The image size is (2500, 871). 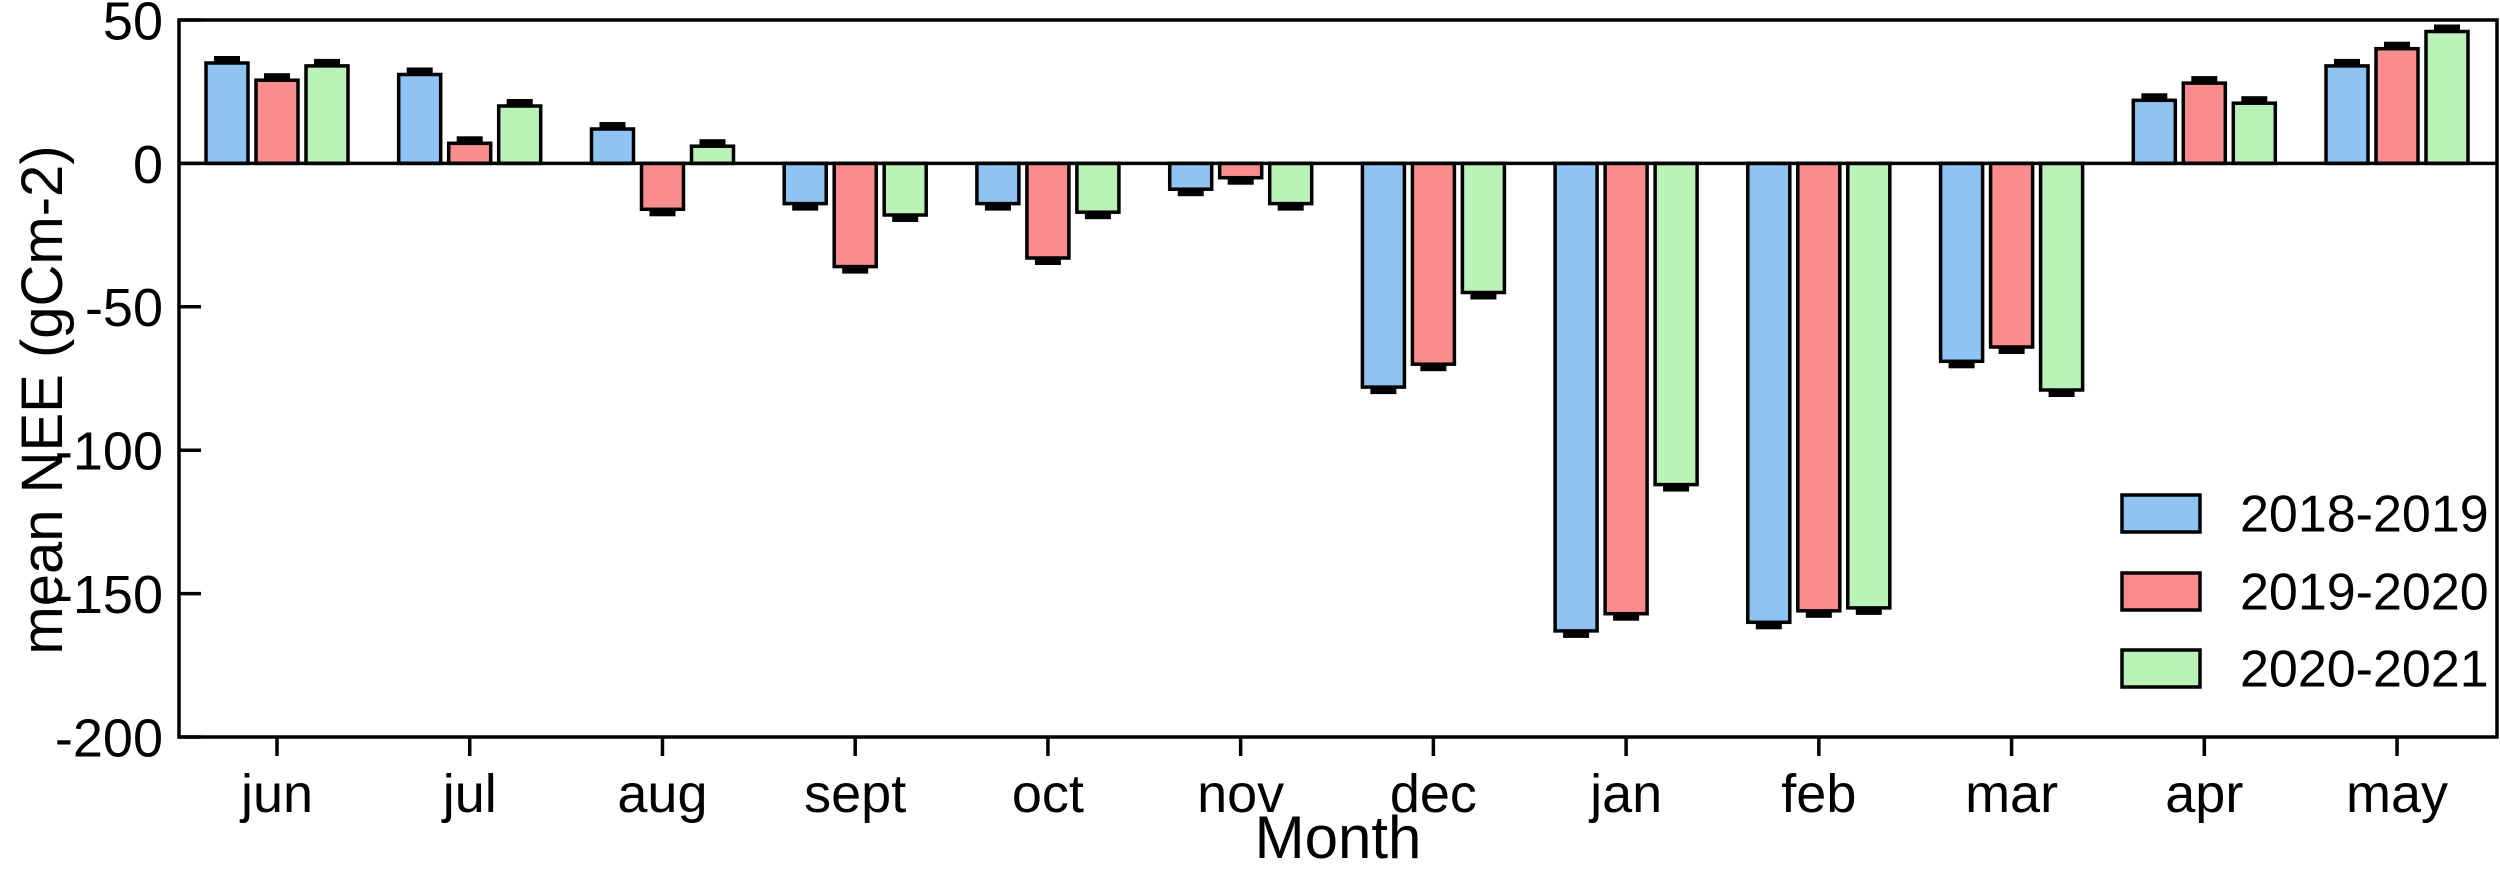 I want to click on error-cap-sept-2019-2020, so click(x=855, y=270).